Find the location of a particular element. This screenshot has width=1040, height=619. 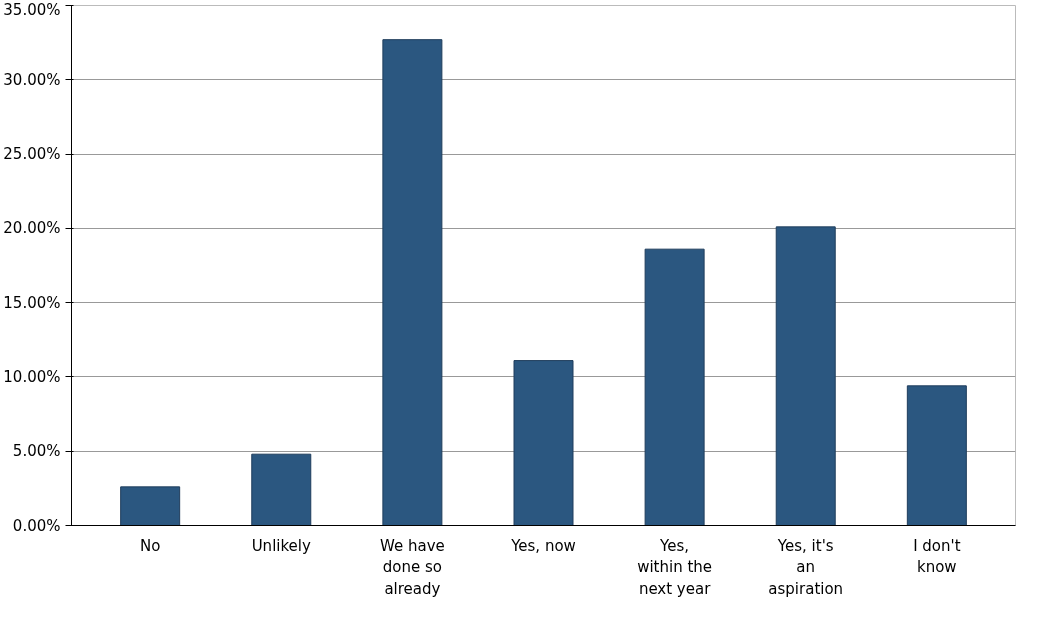

x-tick-label: Yes, now is located at coordinates (543, 545).